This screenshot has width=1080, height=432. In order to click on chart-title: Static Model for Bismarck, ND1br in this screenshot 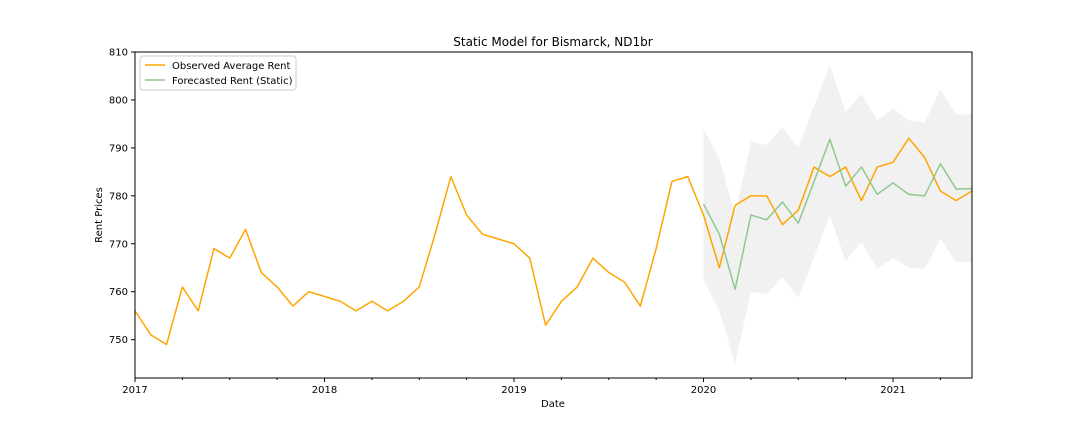, I will do `click(552, 42)`.